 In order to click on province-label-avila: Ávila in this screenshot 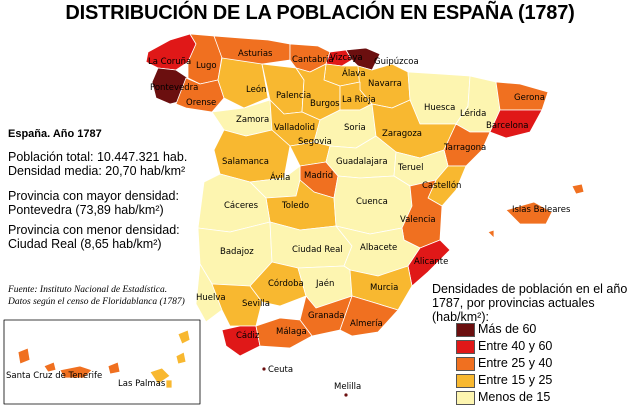, I will do `click(280, 177)`.